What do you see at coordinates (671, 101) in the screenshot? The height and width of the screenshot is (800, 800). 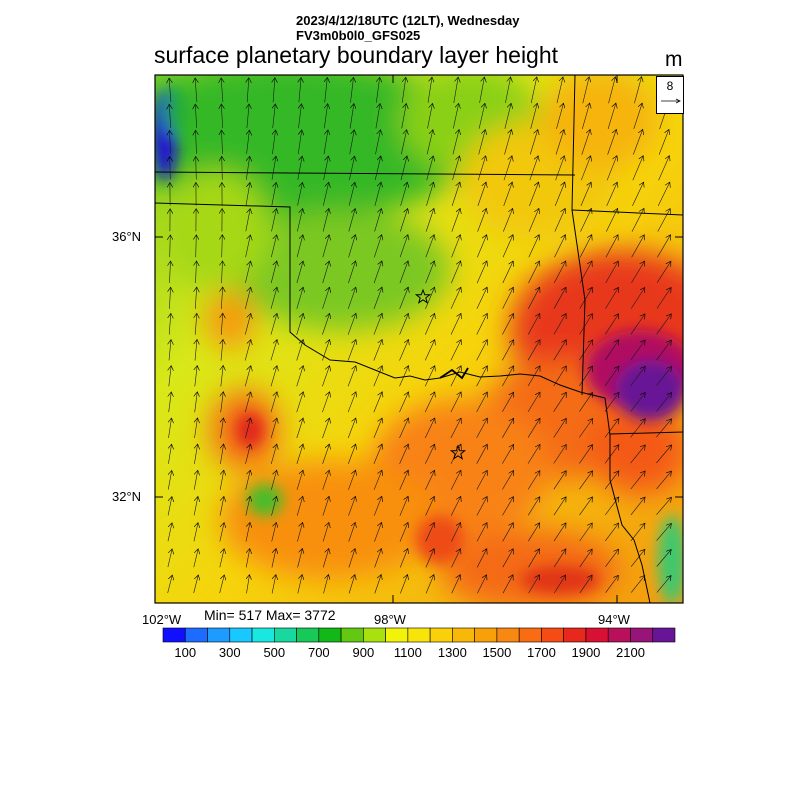 I see `arrow-right-icon` at bounding box center [671, 101].